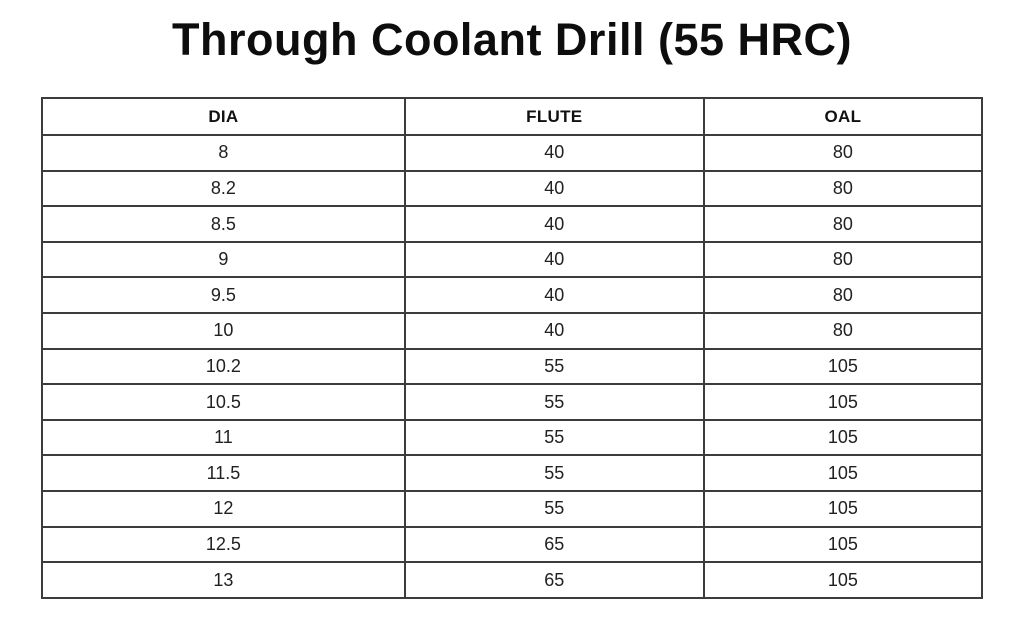 The height and width of the screenshot is (630, 1024). I want to click on table-row: 9 40 80, so click(512, 259).